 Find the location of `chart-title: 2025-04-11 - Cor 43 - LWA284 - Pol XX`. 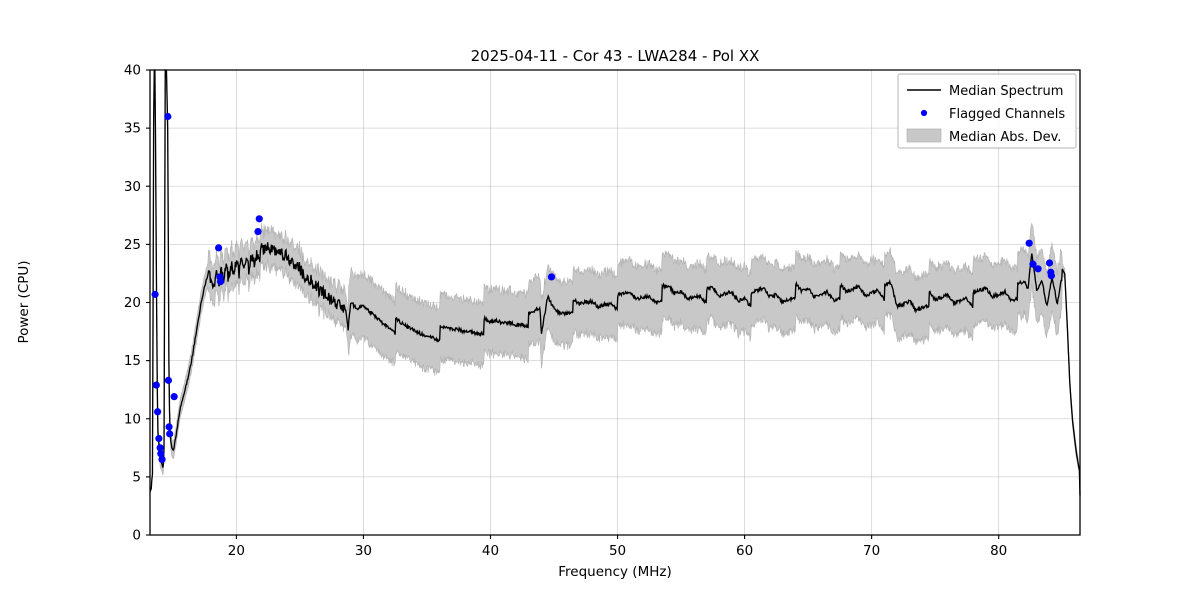

chart-title: 2025-04-11 - Cor 43 - LWA284 - Pol XX is located at coordinates (615, 56).